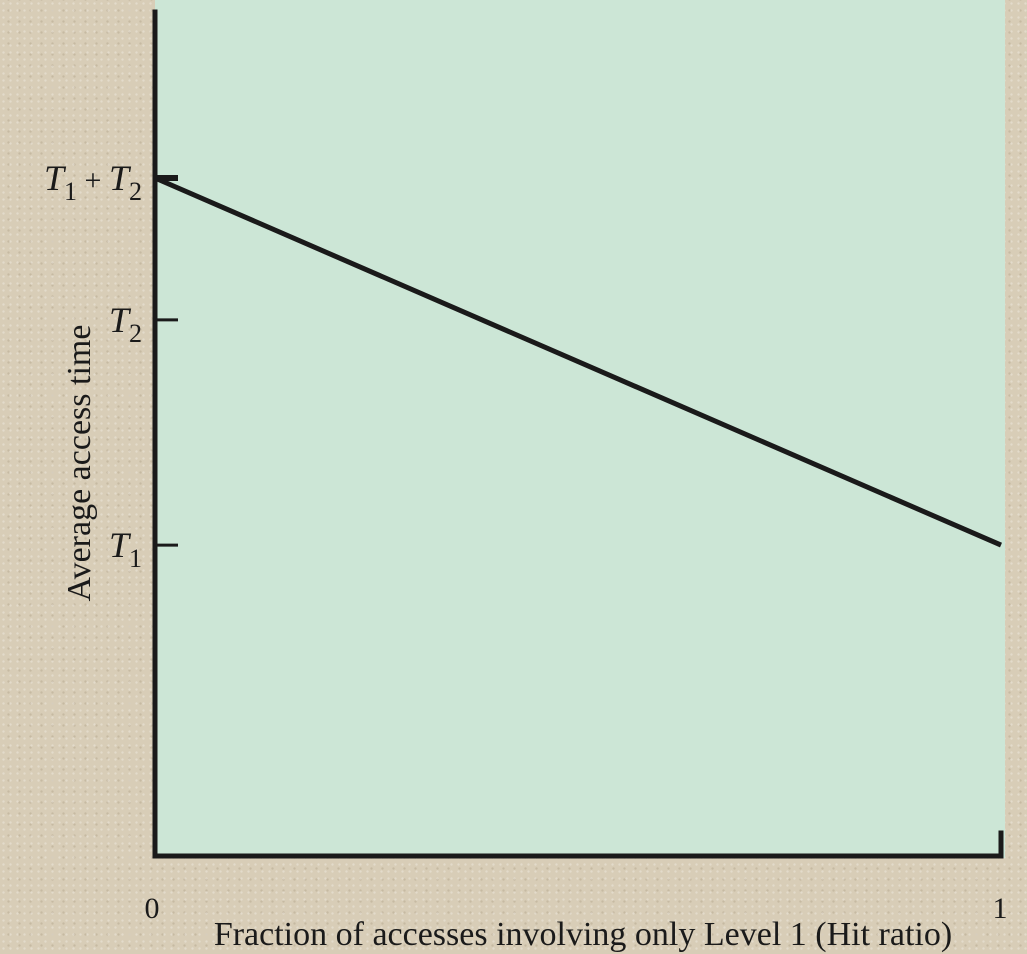  What do you see at coordinates (1000, 908) in the screenshot?
I see `x-tick-label-1: 1` at bounding box center [1000, 908].